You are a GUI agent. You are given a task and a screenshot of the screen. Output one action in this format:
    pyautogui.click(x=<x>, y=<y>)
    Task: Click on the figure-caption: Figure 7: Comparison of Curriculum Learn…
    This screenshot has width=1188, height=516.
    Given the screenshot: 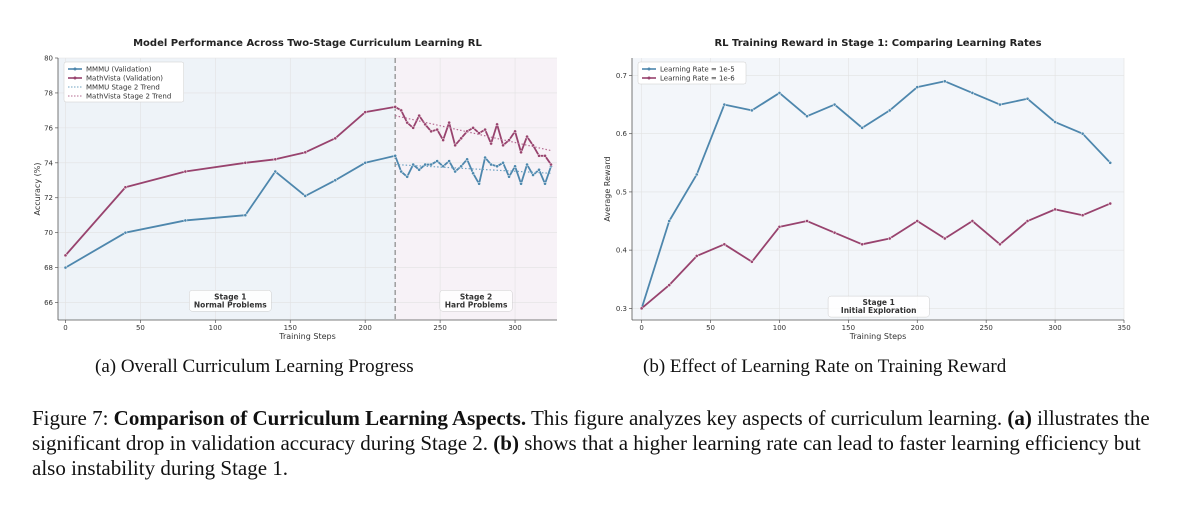 What is the action you would take?
    pyautogui.click(x=597, y=443)
    